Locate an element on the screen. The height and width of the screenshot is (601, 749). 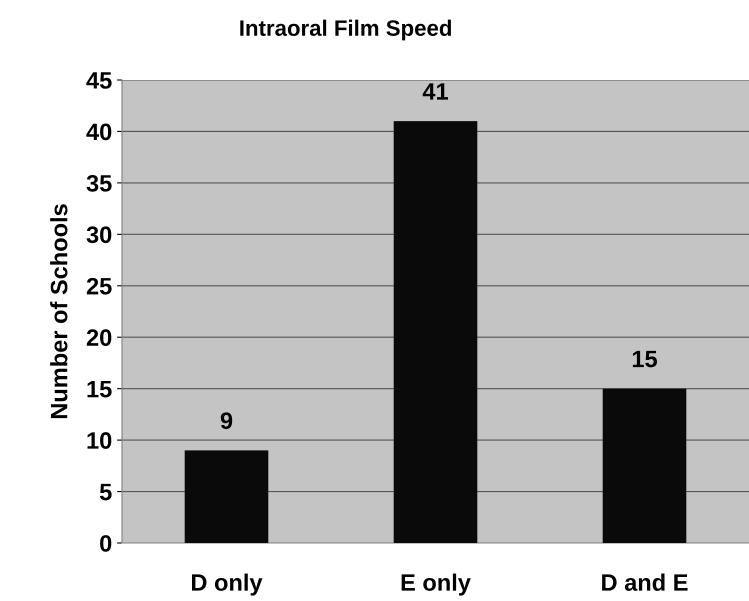
x-tick-label: D and E is located at coordinates (645, 582).